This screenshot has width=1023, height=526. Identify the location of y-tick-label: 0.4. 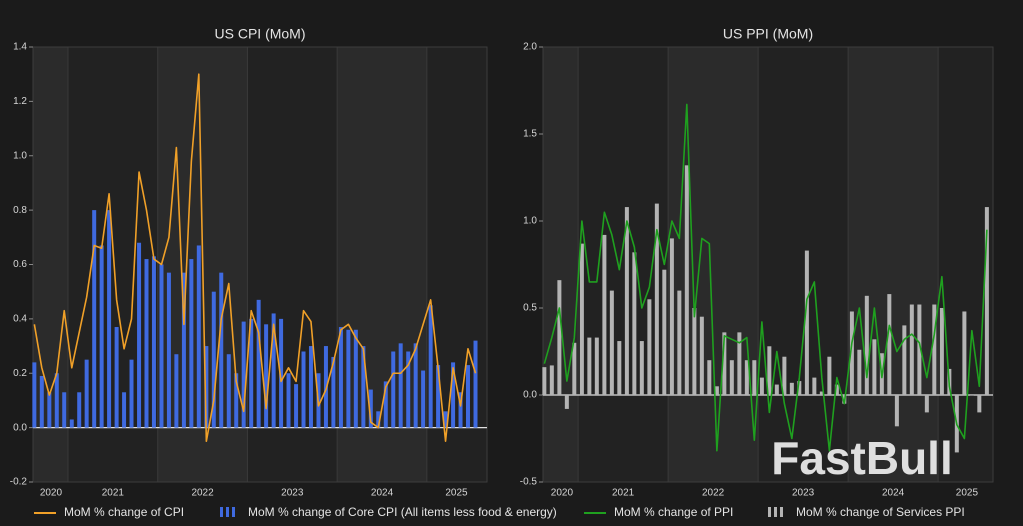
(20, 319).